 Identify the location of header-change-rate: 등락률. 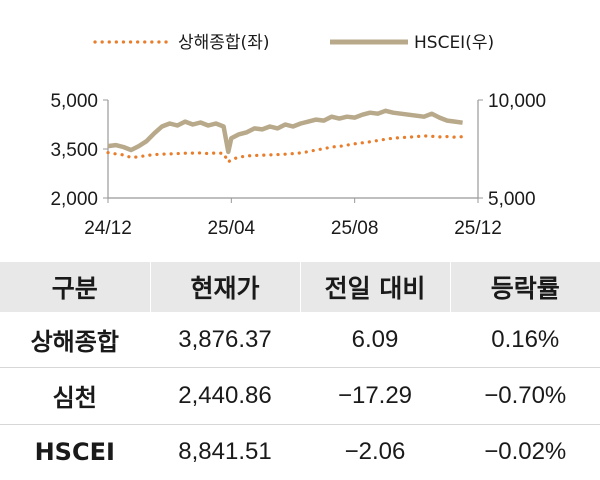
(525, 287).